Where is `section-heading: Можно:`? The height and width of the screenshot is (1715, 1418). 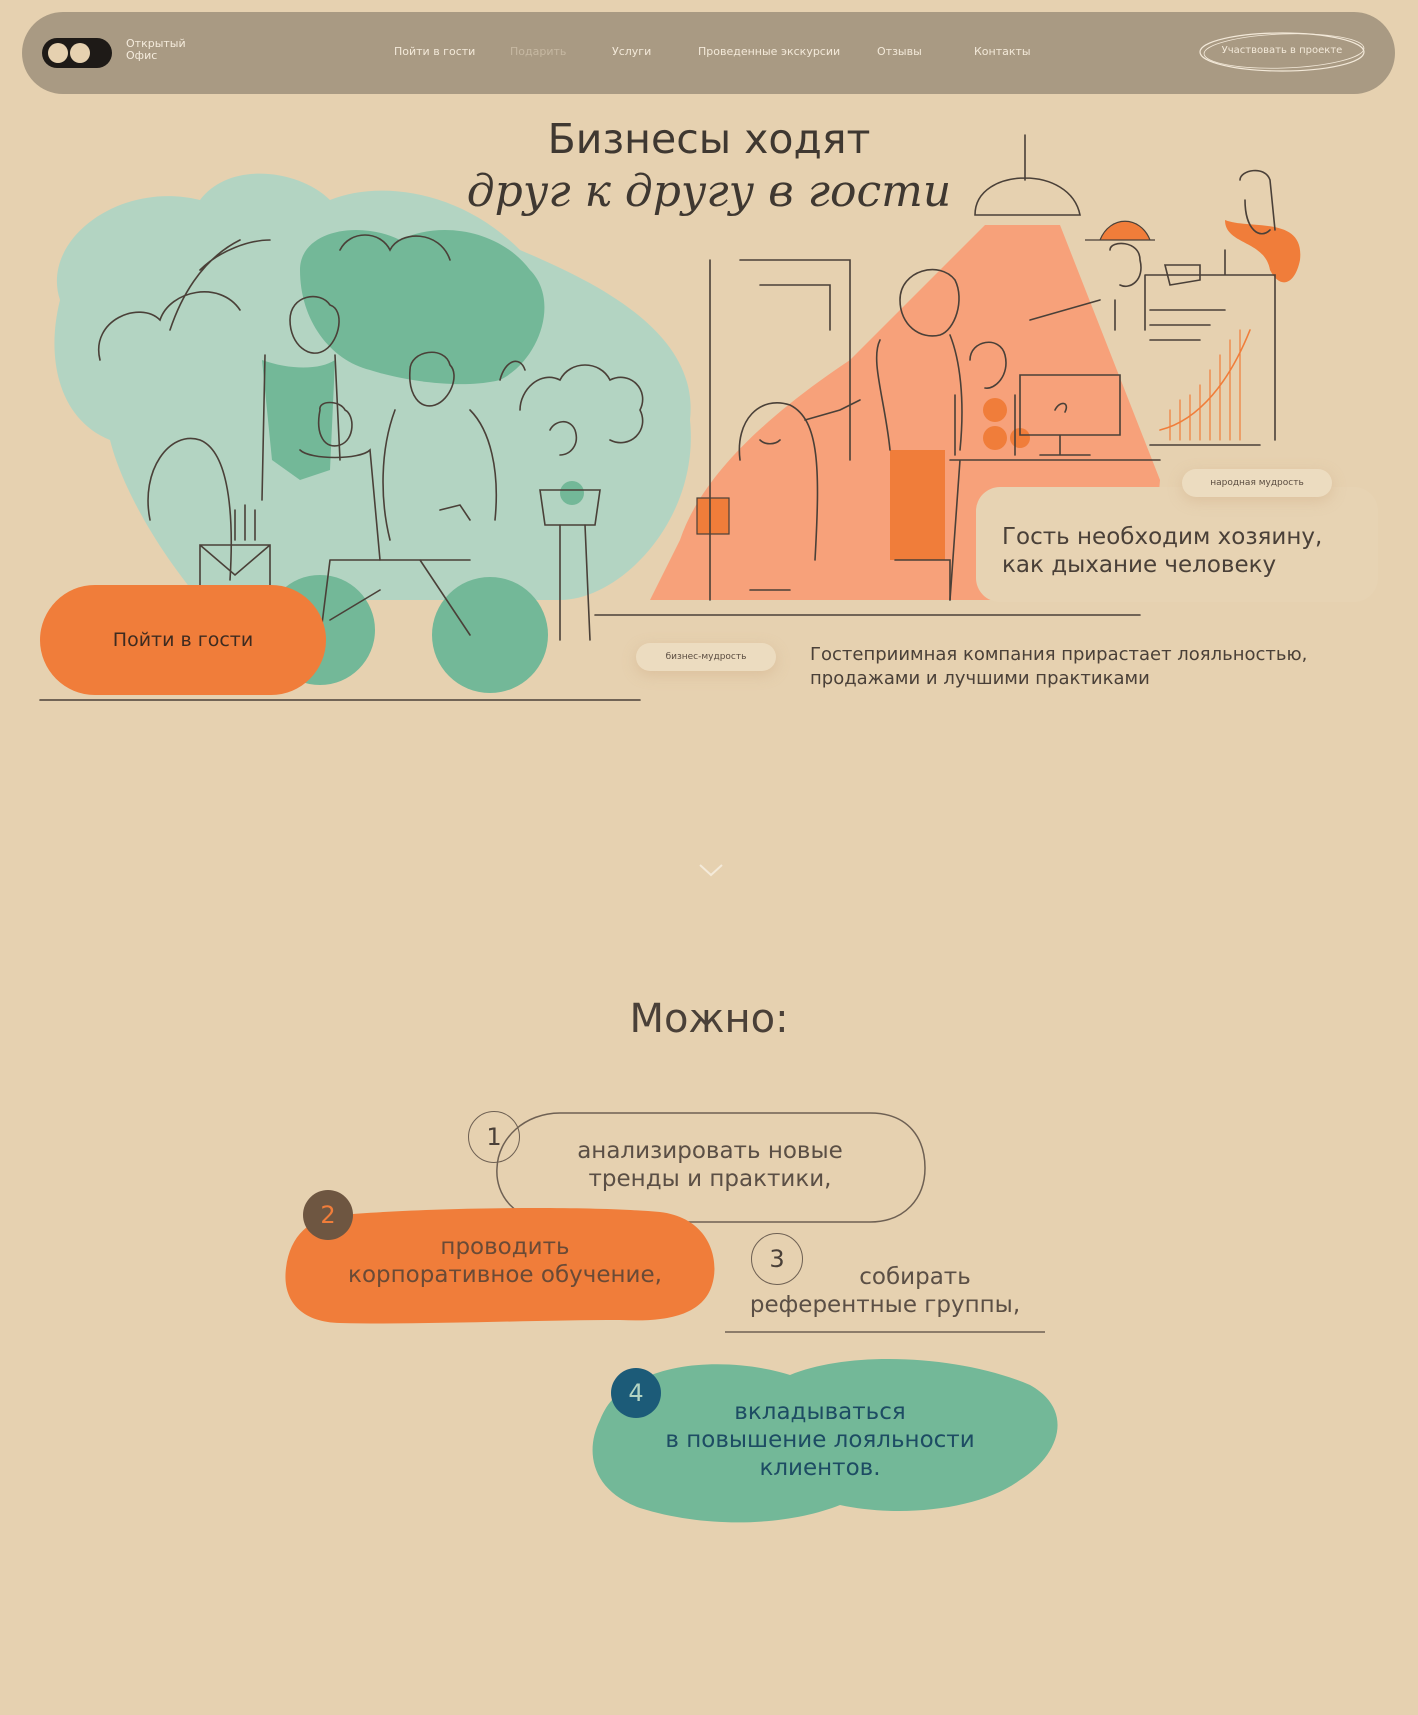 section-heading: Можно: is located at coordinates (709, 1019).